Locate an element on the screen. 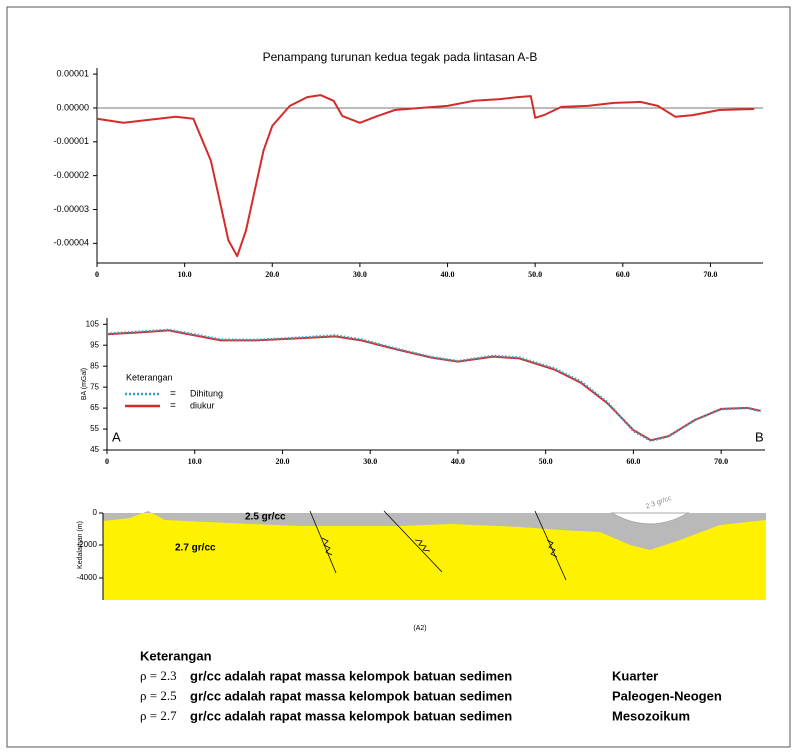 The width and height of the screenshot is (798, 754). annotation: A is located at coordinates (116, 436).